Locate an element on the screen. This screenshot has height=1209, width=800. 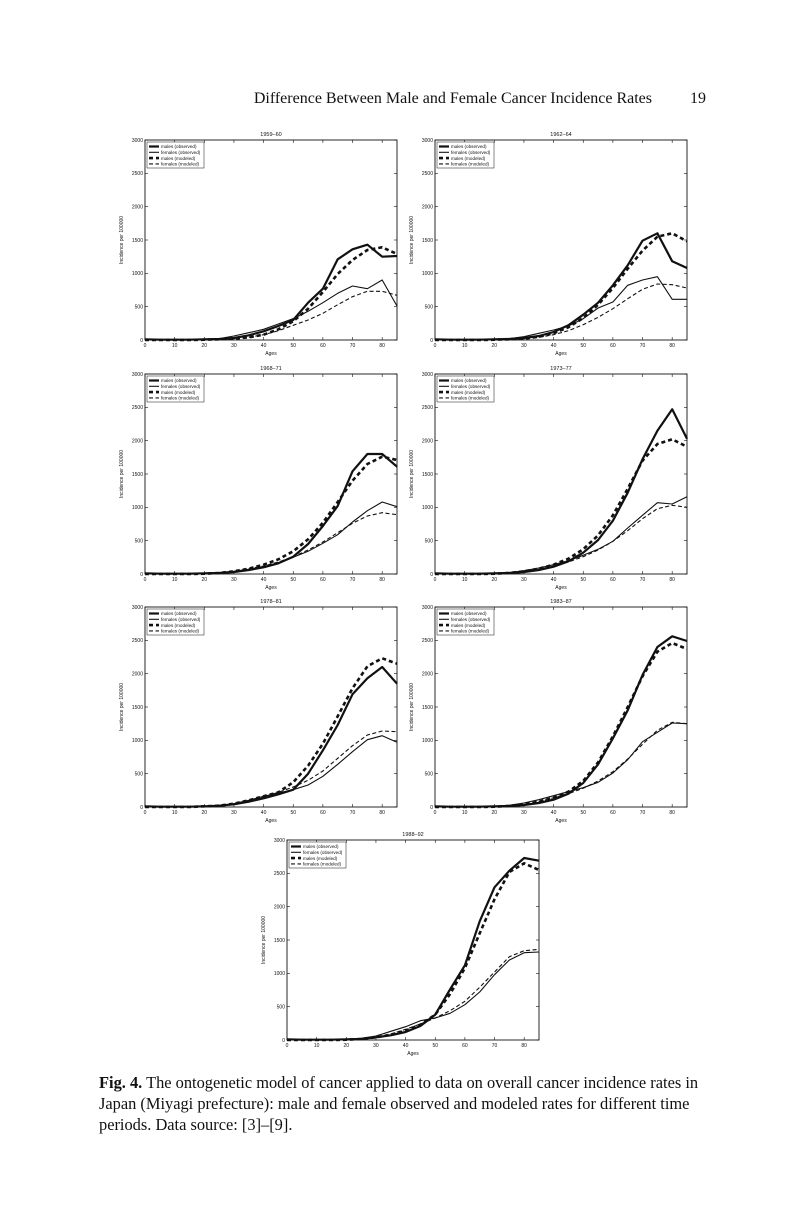
caption-label: Fig. 4. is located at coordinates (121, 1082).